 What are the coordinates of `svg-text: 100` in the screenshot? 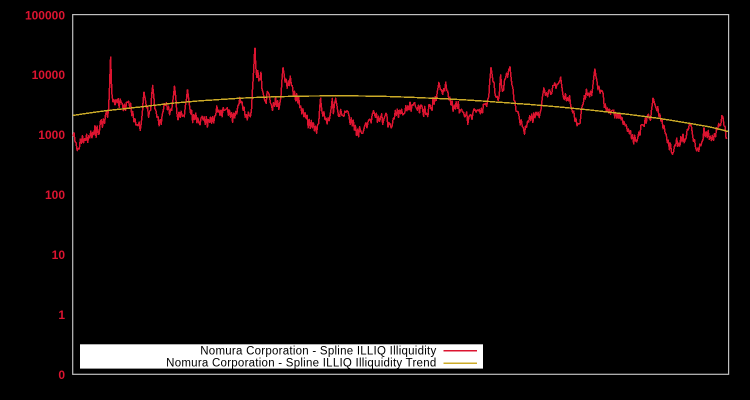 It's located at (55, 195).